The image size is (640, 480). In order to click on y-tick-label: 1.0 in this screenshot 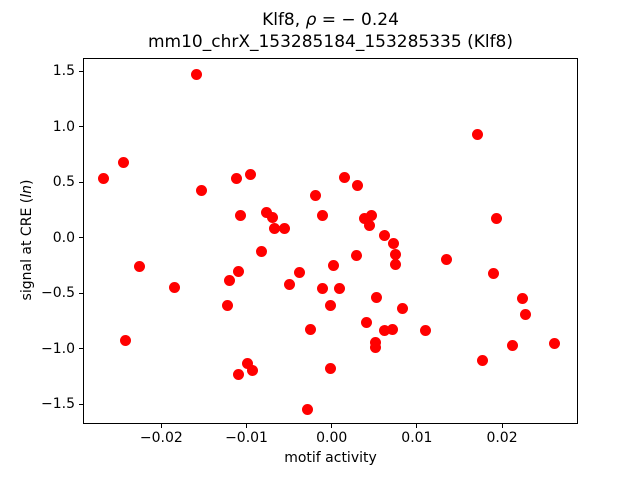, I will do `click(63, 126)`.